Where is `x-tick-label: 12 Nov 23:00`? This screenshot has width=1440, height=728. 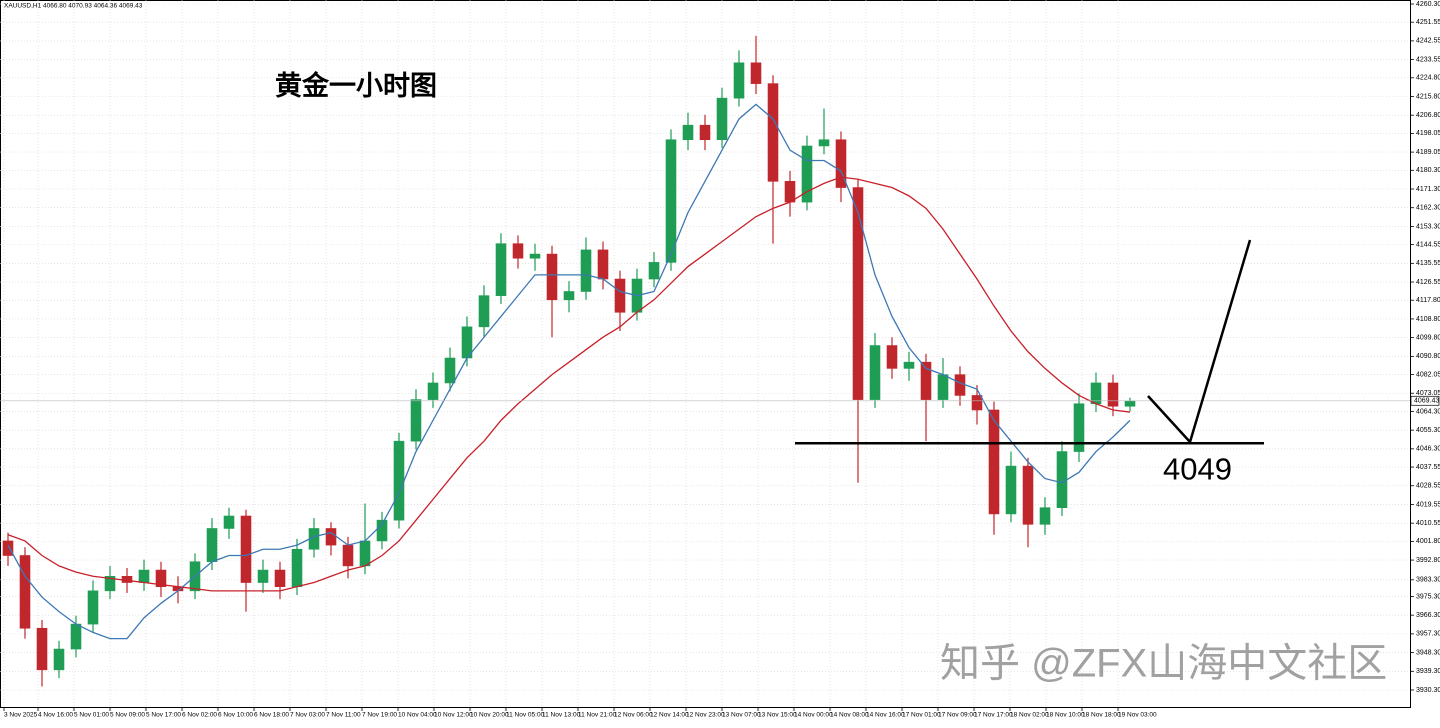
x-tick-label: 12 Nov 23:00 is located at coordinates (705, 715).